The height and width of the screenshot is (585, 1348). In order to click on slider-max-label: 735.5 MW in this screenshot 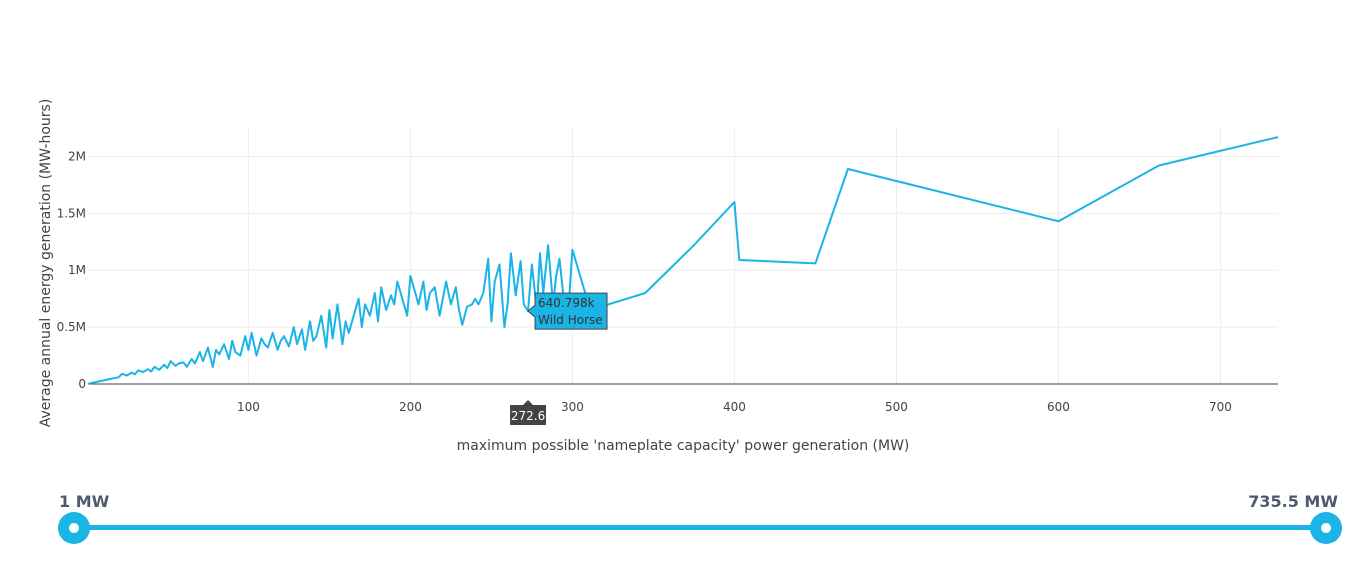, I will do `click(1293, 501)`.